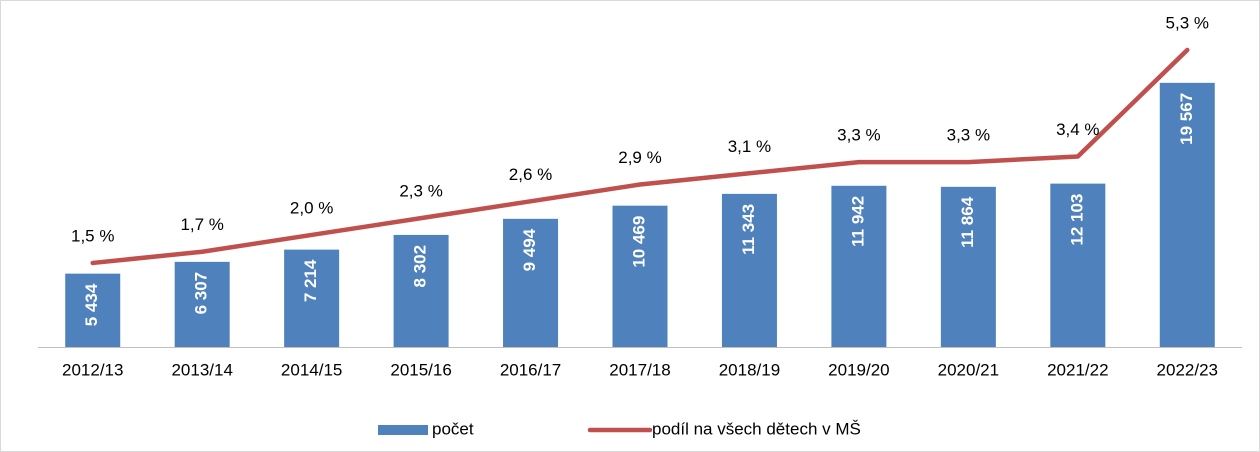 Image resolution: width=1260 pixels, height=452 pixels. I want to click on line-value-label: 3,4 %, so click(1077, 129).